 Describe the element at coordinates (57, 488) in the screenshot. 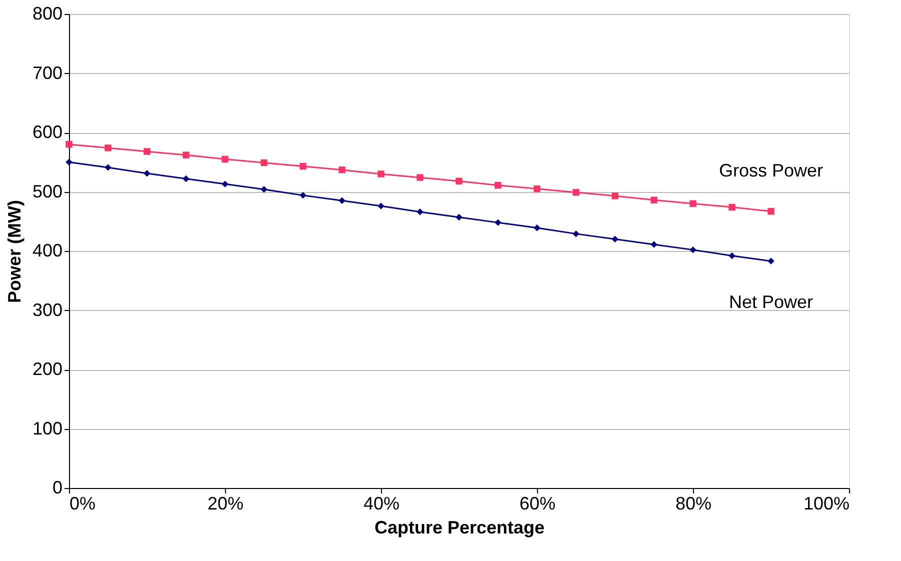

I see `y-tick-label: 0` at that location.